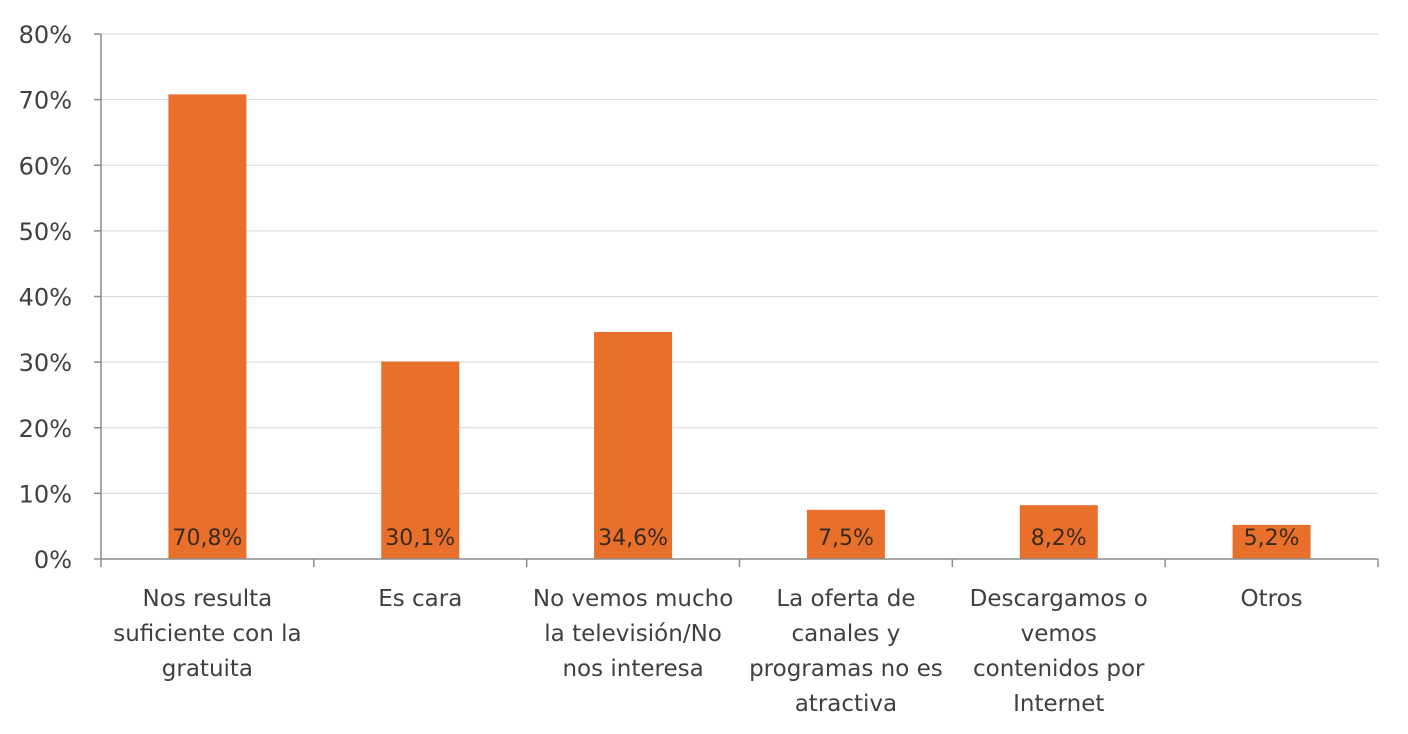  Describe the element at coordinates (420, 599) in the screenshot. I see `x-category-label: Es cara` at that location.